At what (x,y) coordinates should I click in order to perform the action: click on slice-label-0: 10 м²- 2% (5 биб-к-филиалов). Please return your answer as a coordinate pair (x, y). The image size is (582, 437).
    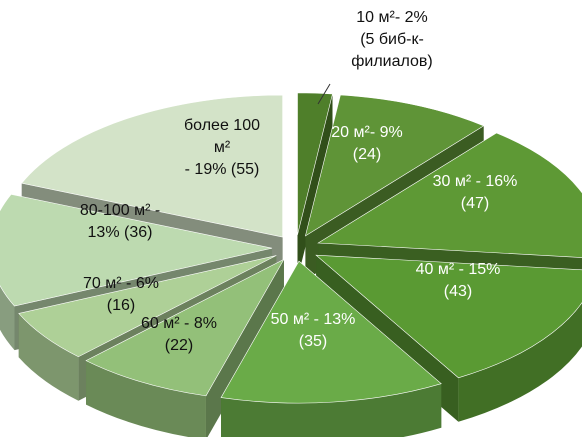
    Looking at the image, I should click on (392, 39).